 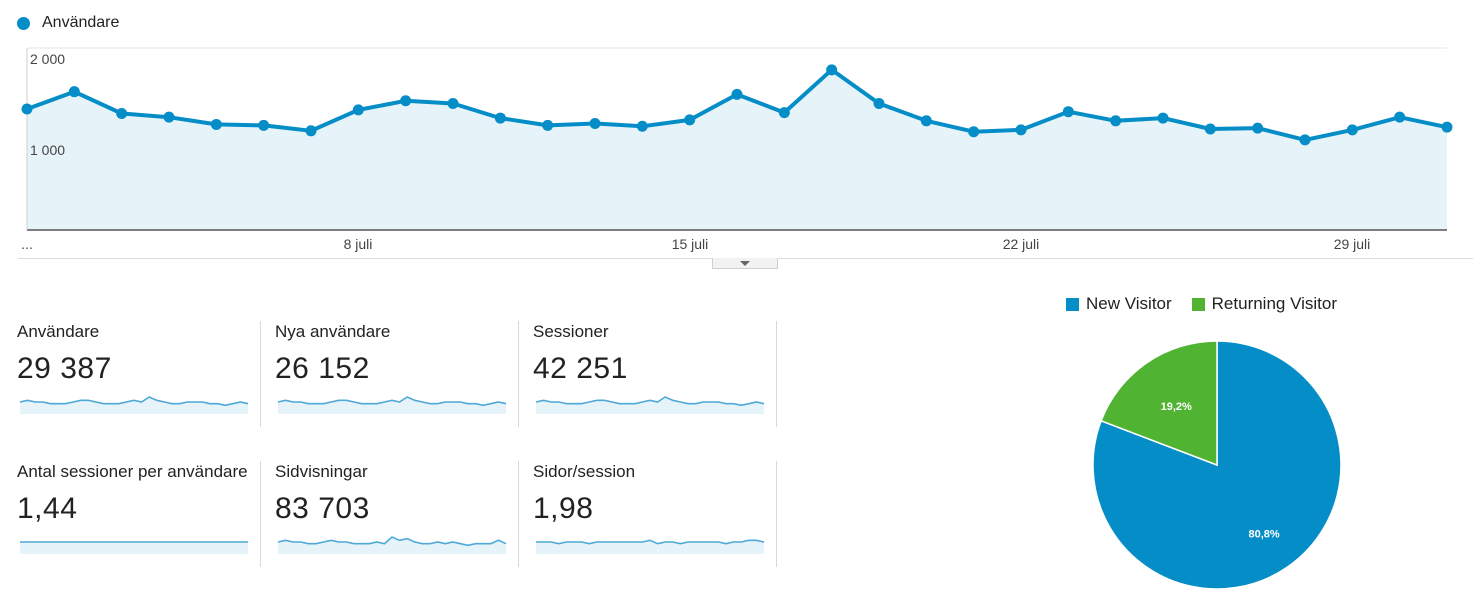 What do you see at coordinates (1176, 407) in the screenshot?
I see `pie-slice-label: 19,2%` at bounding box center [1176, 407].